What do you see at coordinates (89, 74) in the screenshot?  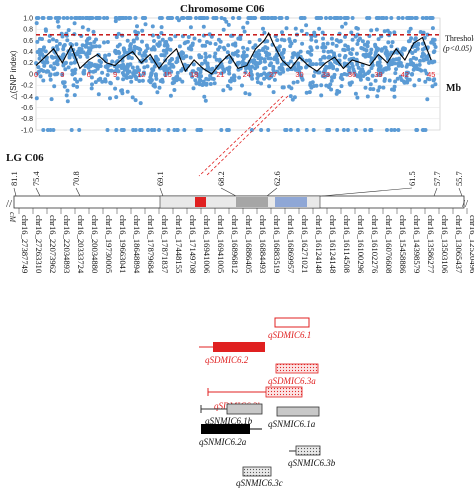 I see `x-tick-label: 6` at bounding box center [89, 74].